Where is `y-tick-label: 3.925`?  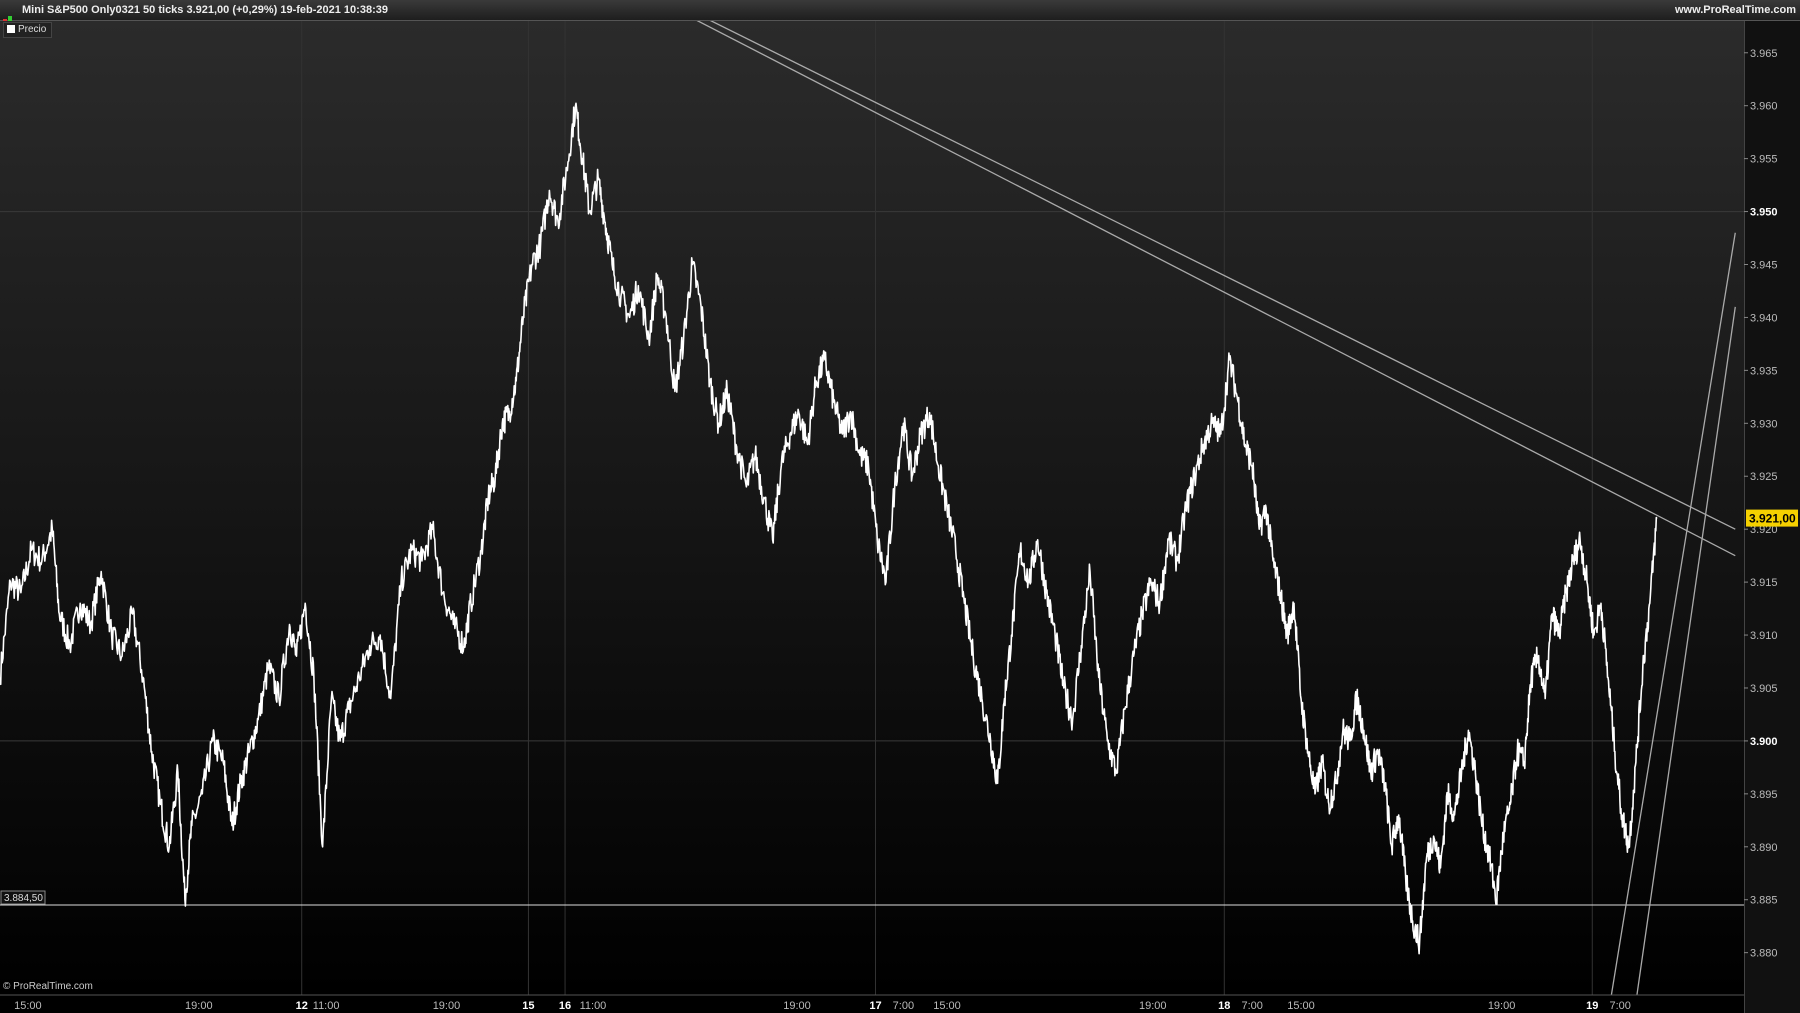 y-tick-label: 3.925 is located at coordinates (1764, 477).